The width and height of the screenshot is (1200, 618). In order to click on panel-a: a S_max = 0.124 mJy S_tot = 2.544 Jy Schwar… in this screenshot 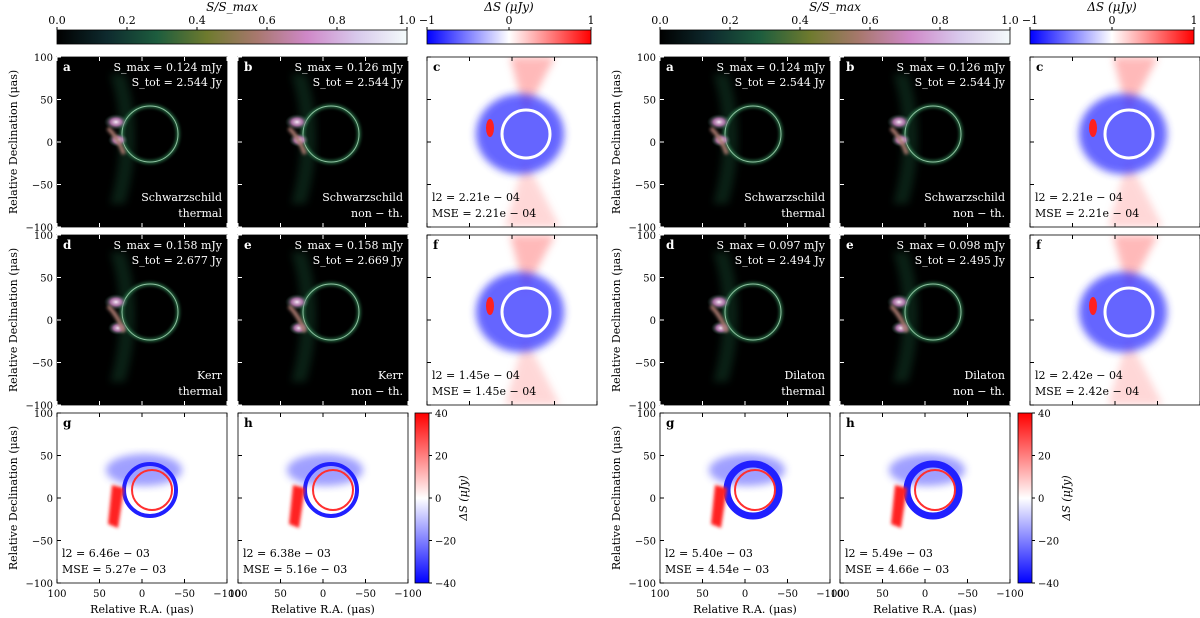, I will do `click(117, 143)`.